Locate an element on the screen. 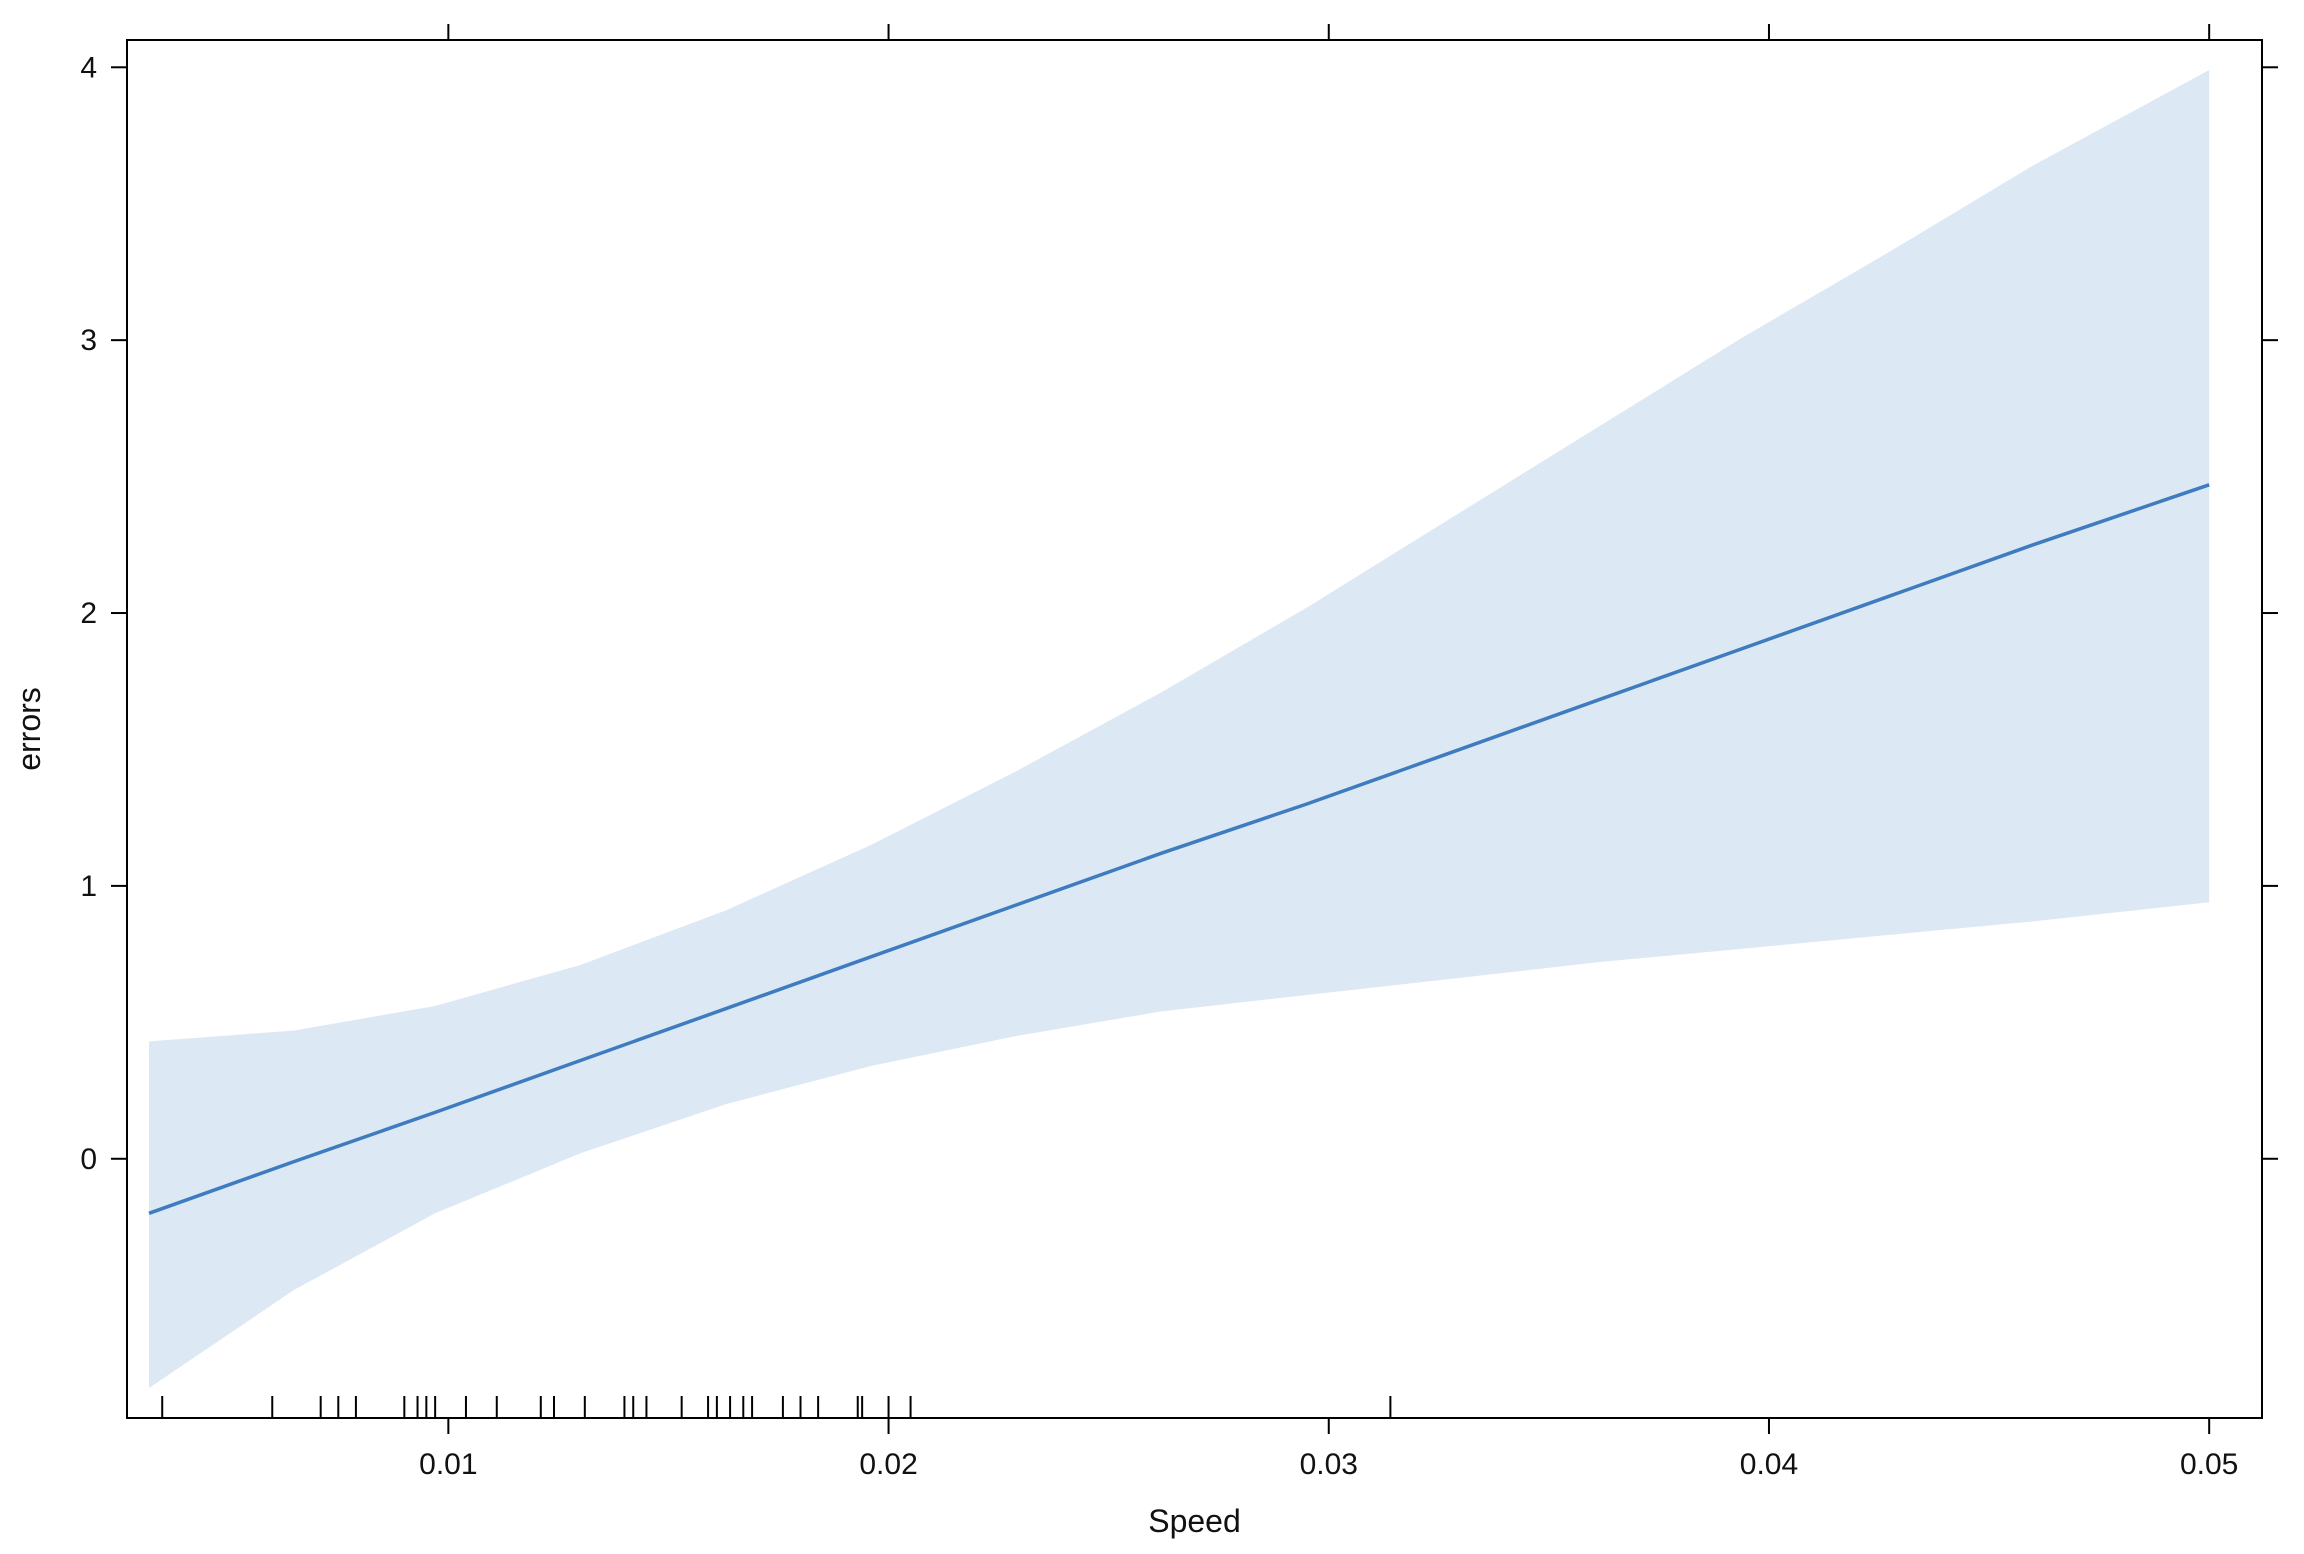 The height and width of the screenshot is (1554, 2304). x-tick-label: 0.04 is located at coordinates (1769, 1464).